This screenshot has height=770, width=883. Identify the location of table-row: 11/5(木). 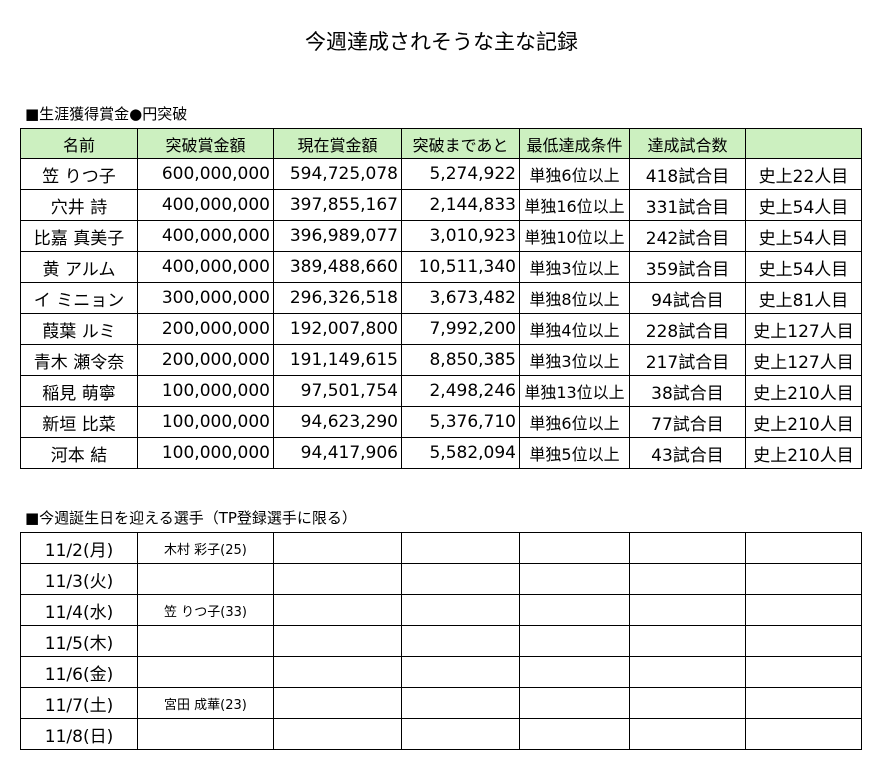
(441, 641).